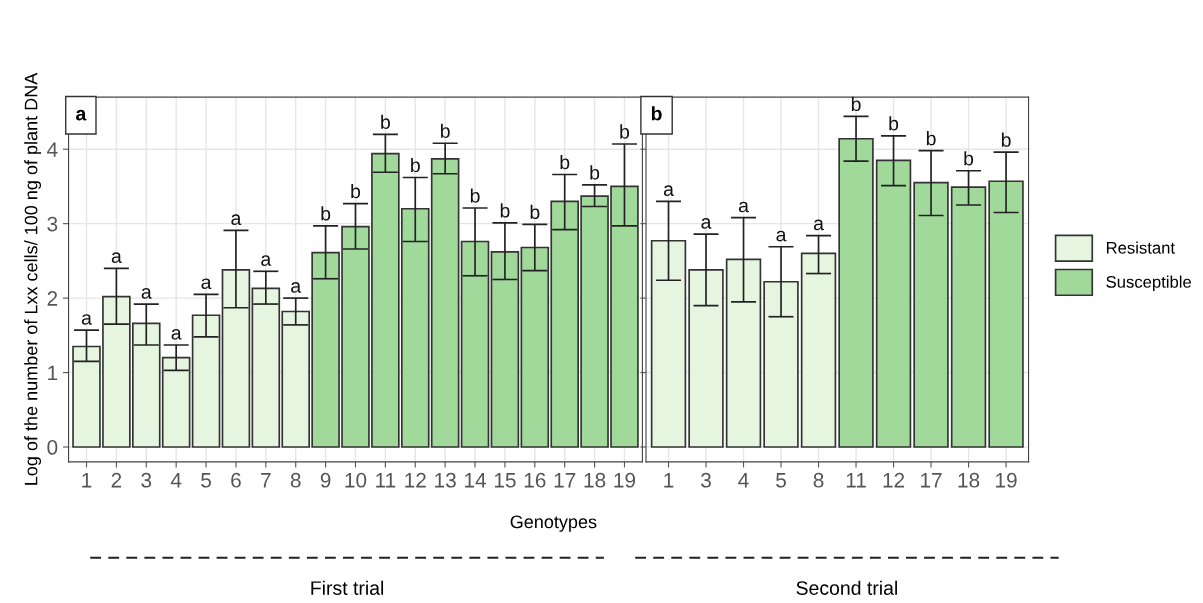 This screenshot has height=603, width=1203. I want to click on y-tick-label: 0, so click(52, 447).